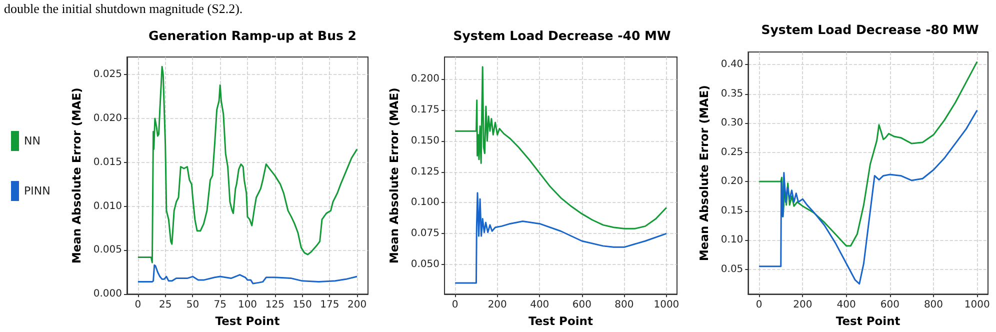 The height and width of the screenshot is (332, 996). I want to click on y-tick-label: 0.15, so click(732, 210).